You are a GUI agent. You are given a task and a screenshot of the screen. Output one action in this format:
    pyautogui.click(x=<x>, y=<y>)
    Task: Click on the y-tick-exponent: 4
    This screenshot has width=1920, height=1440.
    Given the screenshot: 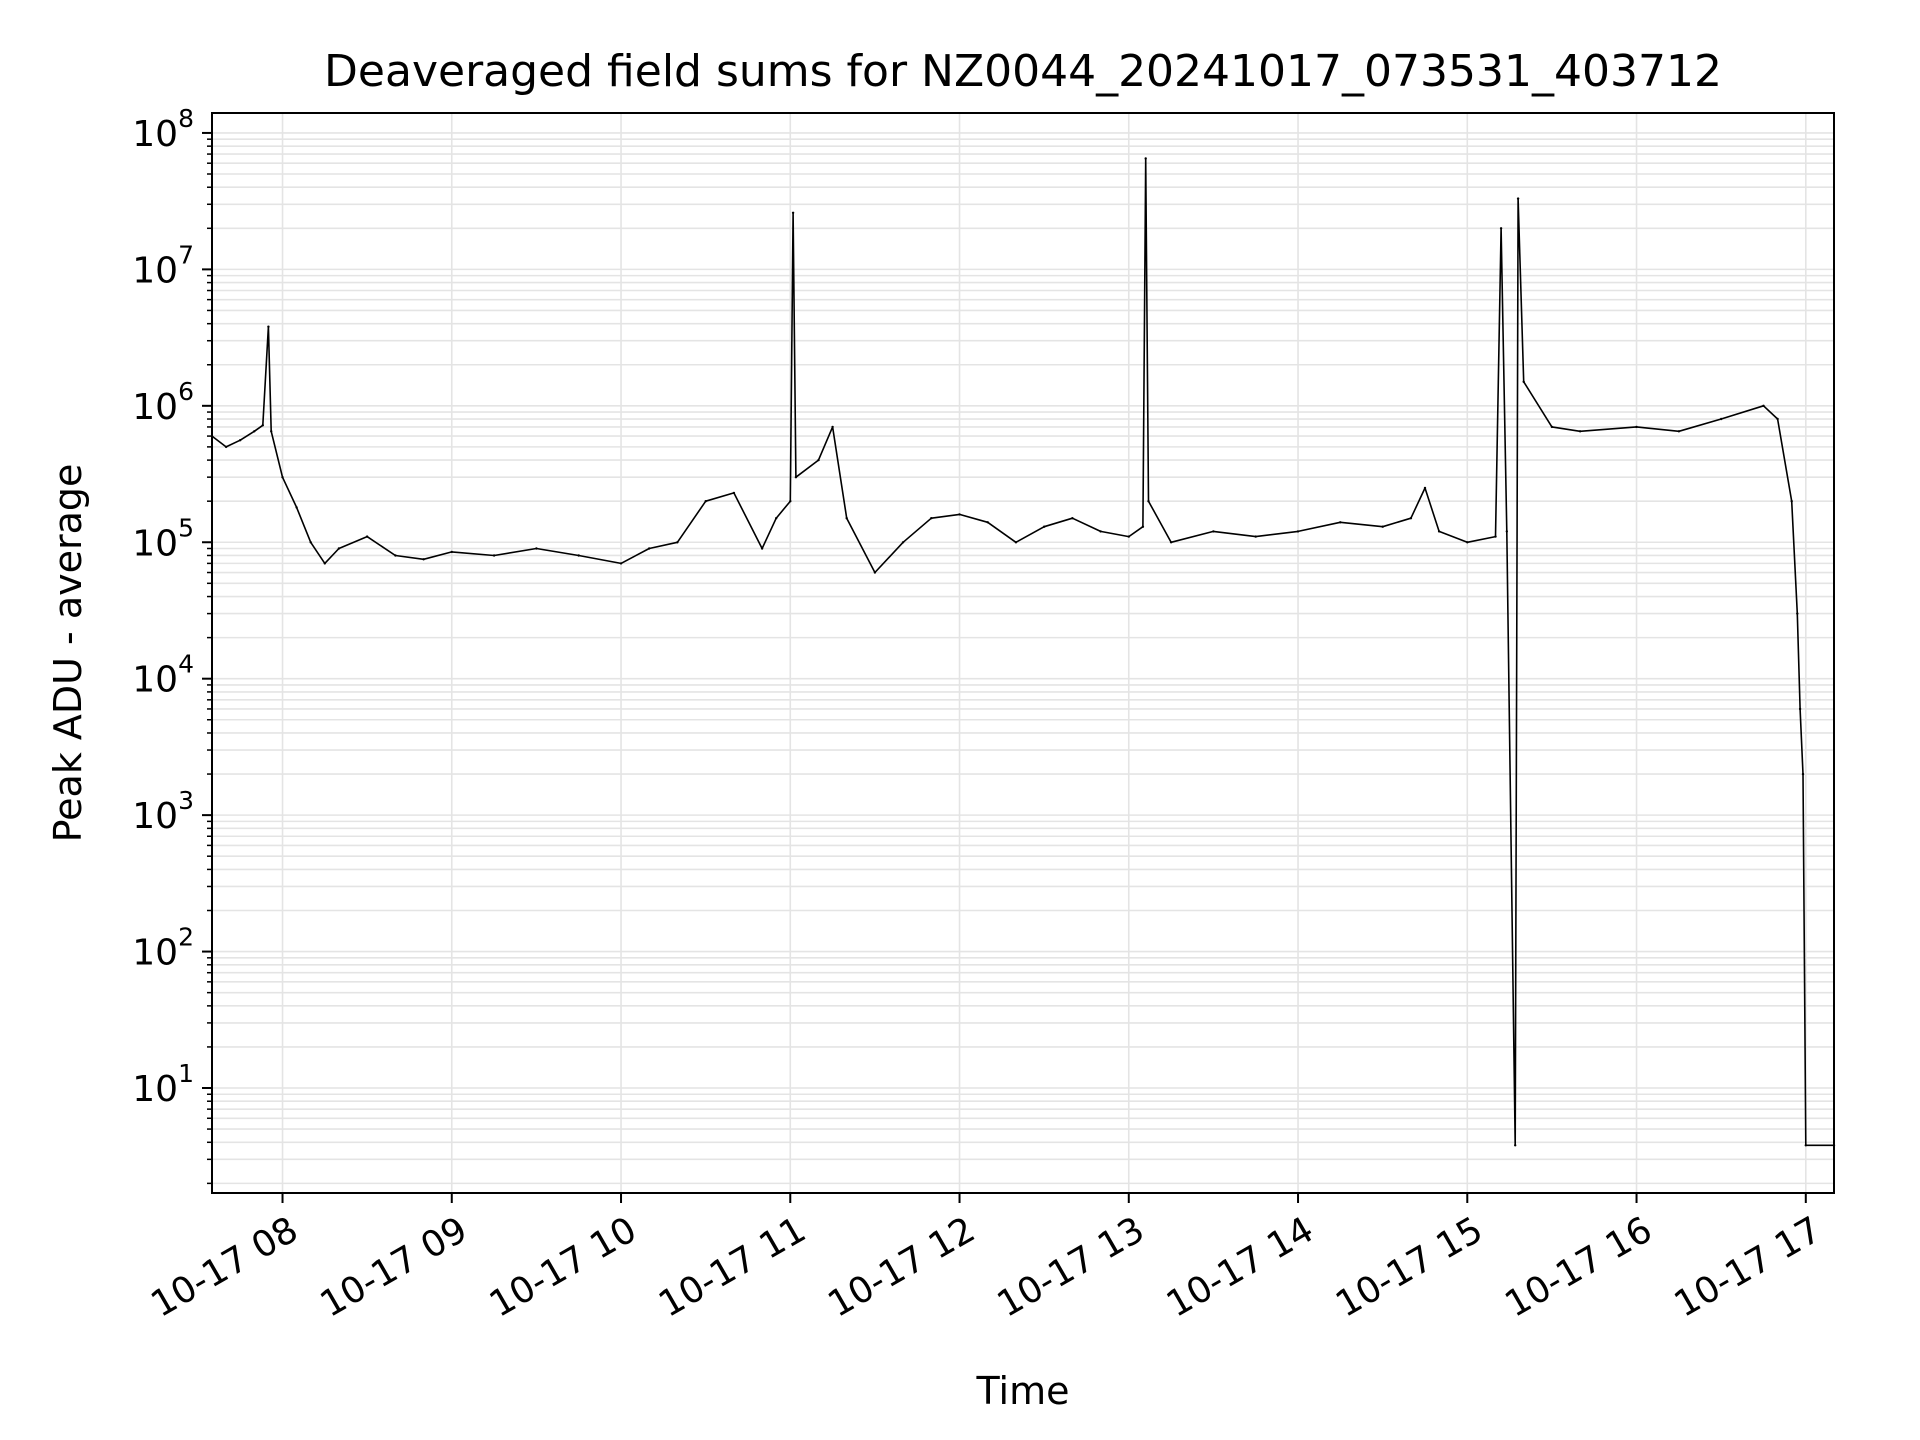 What is the action you would take?
    pyautogui.click(x=186, y=664)
    